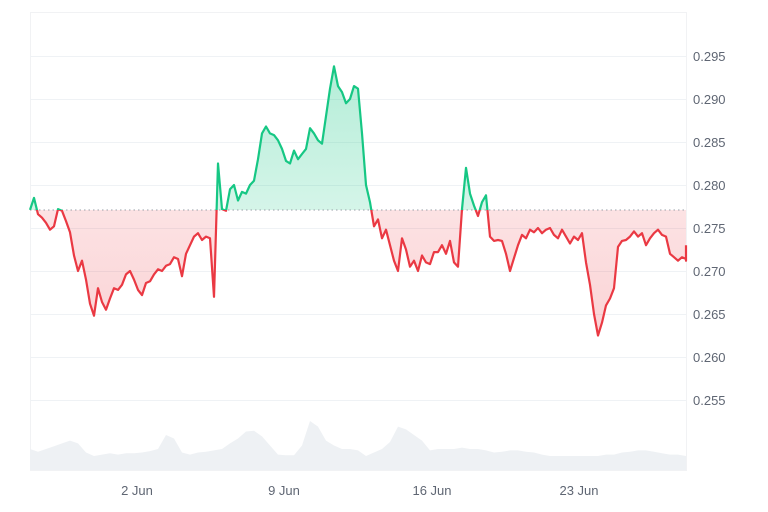 Image resolution: width=768 pixels, height=512 pixels. I want to click on y-tick-label: 0.280, so click(709, 185).